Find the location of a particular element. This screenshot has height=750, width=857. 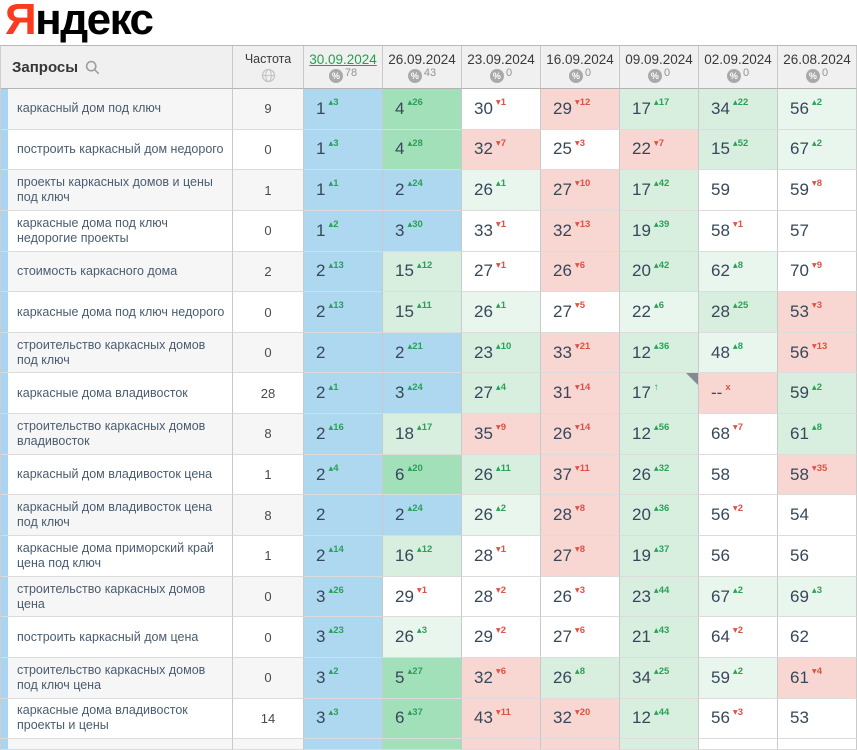

date-column-header: 26.08.2024% 0 is located at coordinates (817, 67).